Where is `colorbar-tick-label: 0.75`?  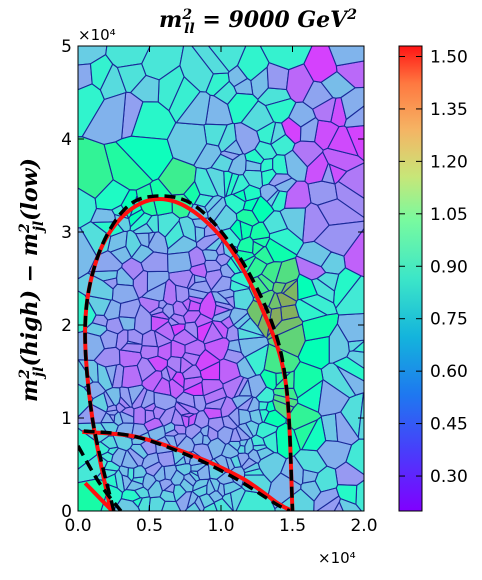
colorbar-tick-label: 0.75 is located at coordinates (449, 320).